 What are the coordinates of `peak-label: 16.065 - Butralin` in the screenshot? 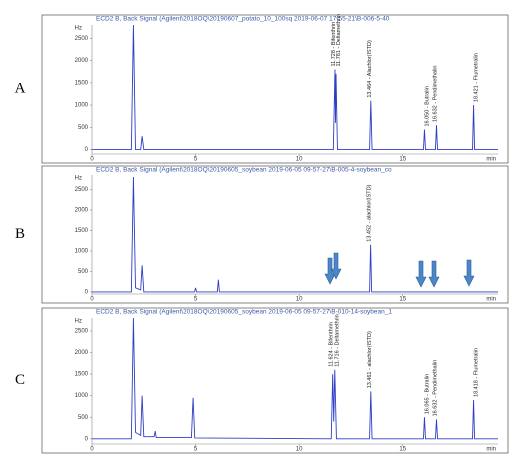 It's located at (428, 394).